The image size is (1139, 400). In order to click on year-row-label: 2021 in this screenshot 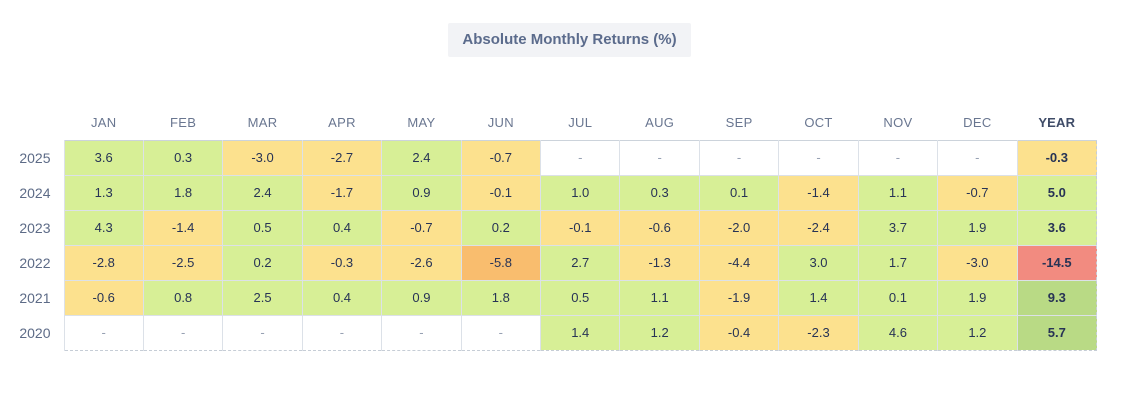, I will do `click(35, 297)`.